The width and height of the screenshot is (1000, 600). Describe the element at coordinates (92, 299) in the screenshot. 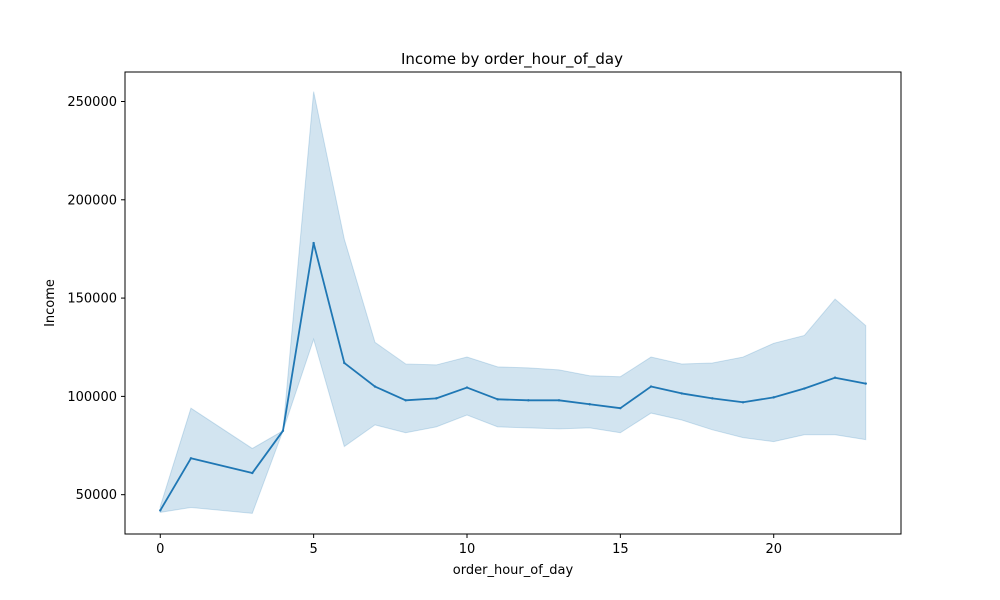

I see `y-tick-label: 150000` at that location.